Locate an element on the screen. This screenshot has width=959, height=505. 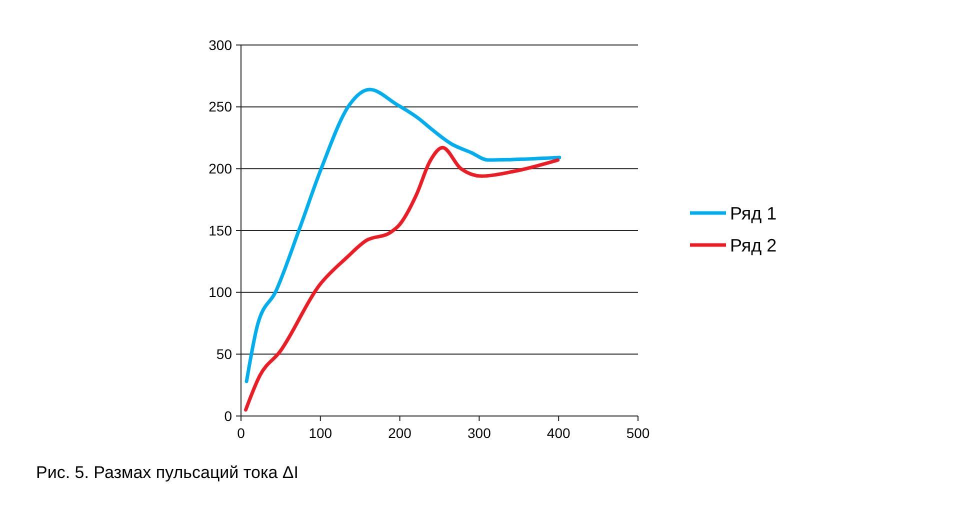
y-tick-label: 200 is located at coordinates (220, 168).